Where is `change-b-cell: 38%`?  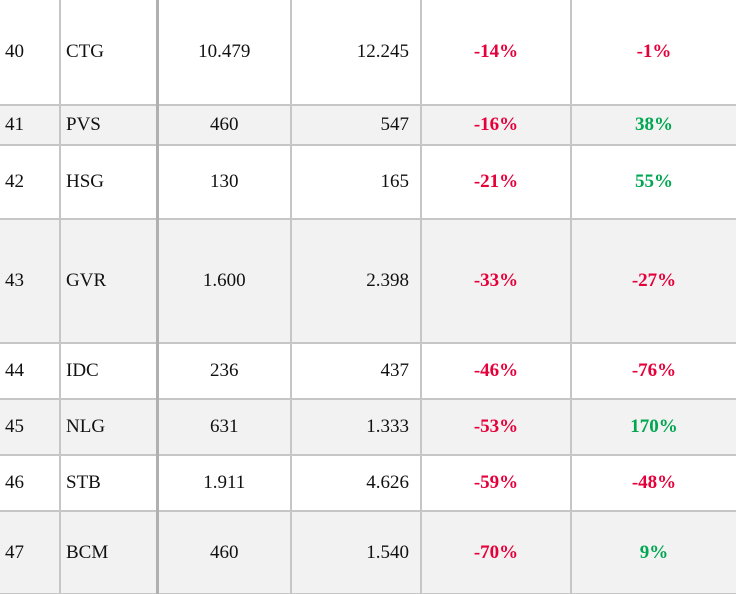 change-b-cell: 38% is located at coordinates (653, 125).